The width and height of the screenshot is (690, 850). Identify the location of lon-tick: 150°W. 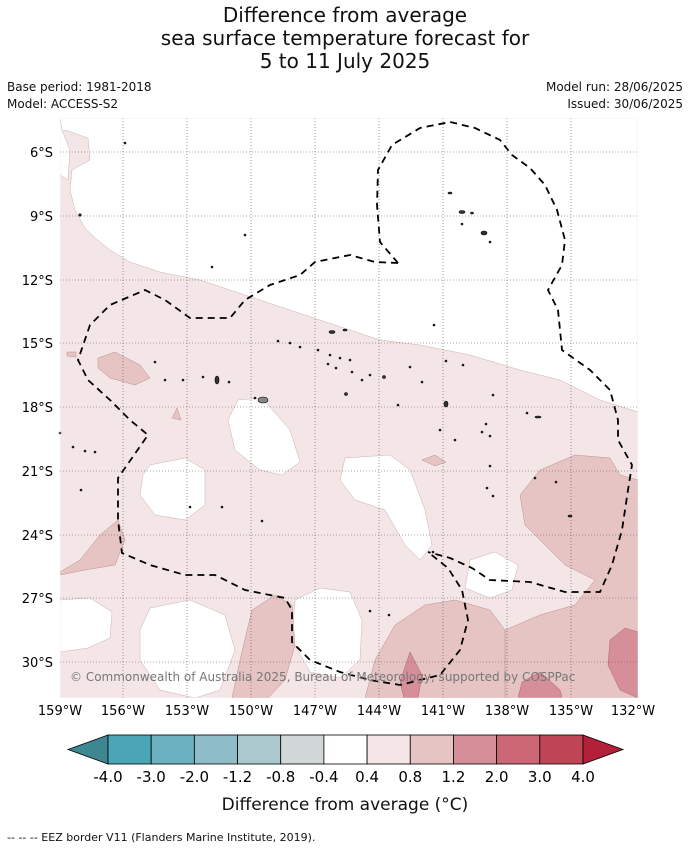
(251, 711).